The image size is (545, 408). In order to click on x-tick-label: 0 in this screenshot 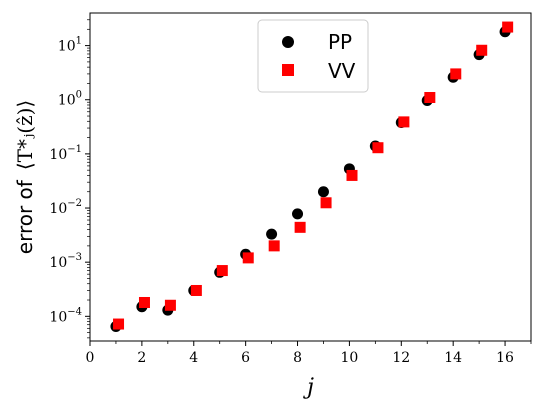, I will do `click(90, 358)`.